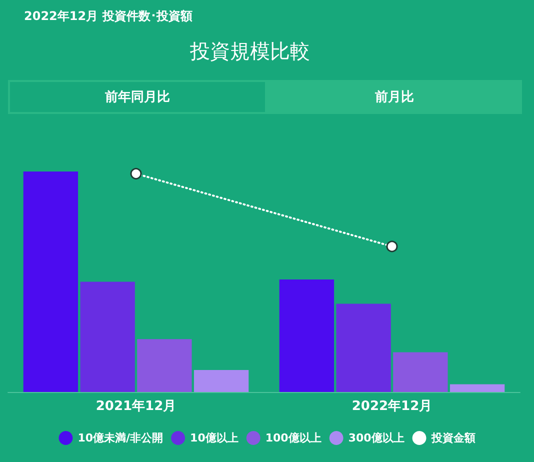  I want to click on legend-label: 100億以上, so click(293, 438).